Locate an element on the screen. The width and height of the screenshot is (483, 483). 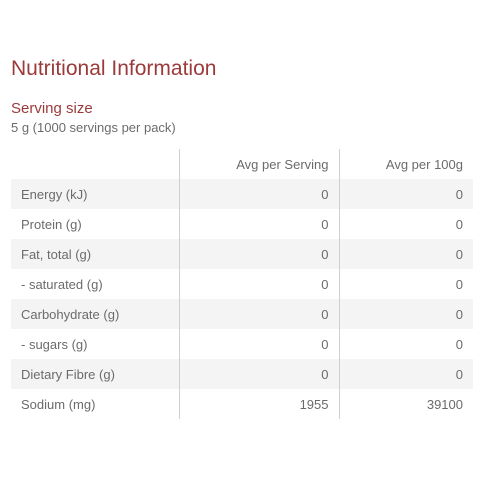
nutrient-name: - sugars (g) is located at coordinates (95, 344).